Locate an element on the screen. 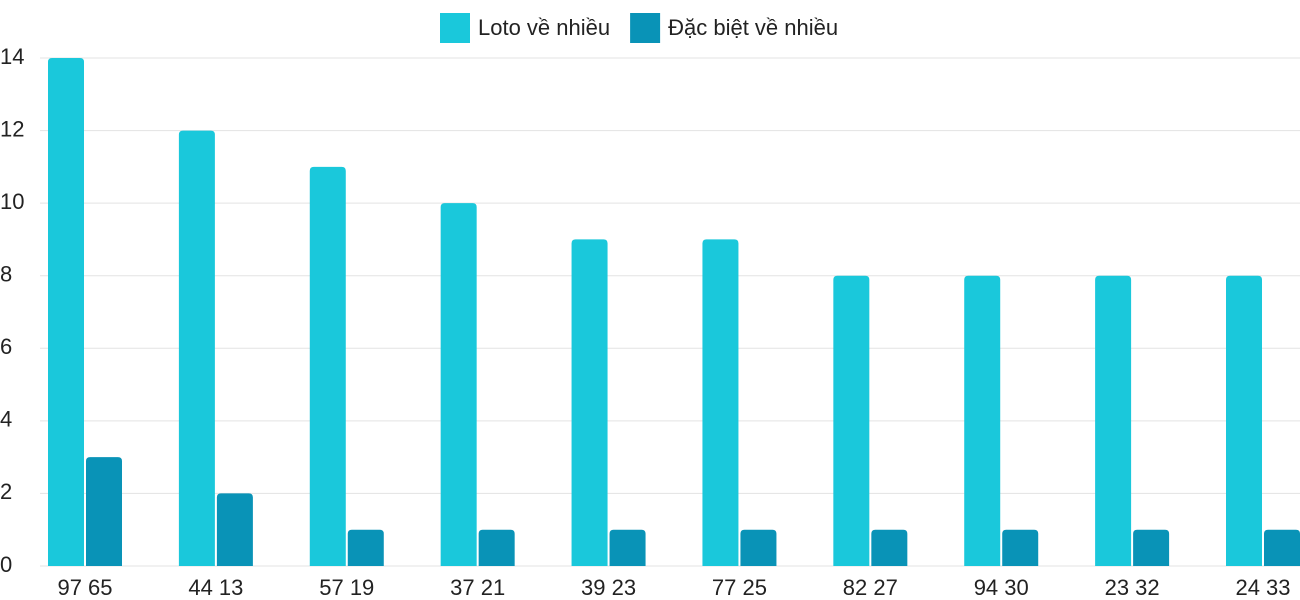 The width and height of the screenshot is (1300, 600). y-tick-label: 2 is located at coordinates (6, 491).